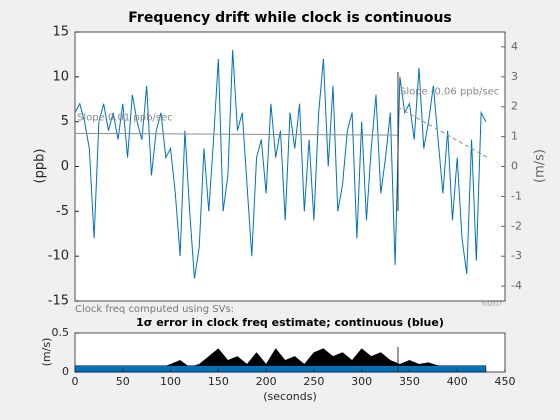  Describe the element at coordinates (514, 46) in the screenshot. I see `y2-tick-label: 4` at that location.